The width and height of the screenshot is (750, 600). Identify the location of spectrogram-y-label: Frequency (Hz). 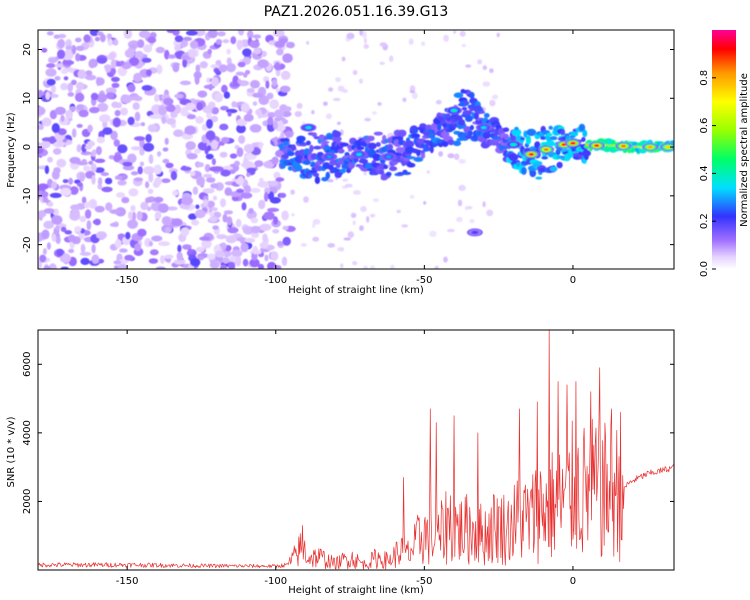
(11, 150).